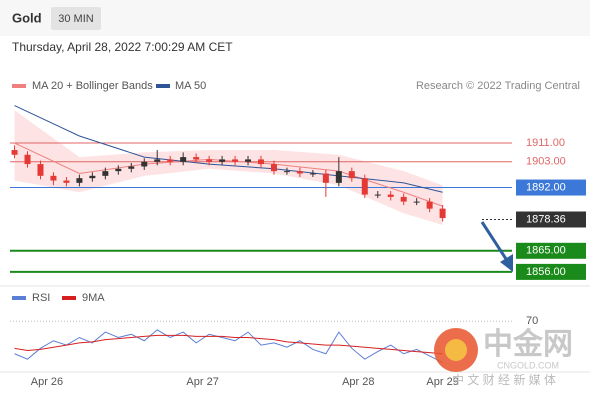  I want to click on legend-label: RSI, so click(41, 298).